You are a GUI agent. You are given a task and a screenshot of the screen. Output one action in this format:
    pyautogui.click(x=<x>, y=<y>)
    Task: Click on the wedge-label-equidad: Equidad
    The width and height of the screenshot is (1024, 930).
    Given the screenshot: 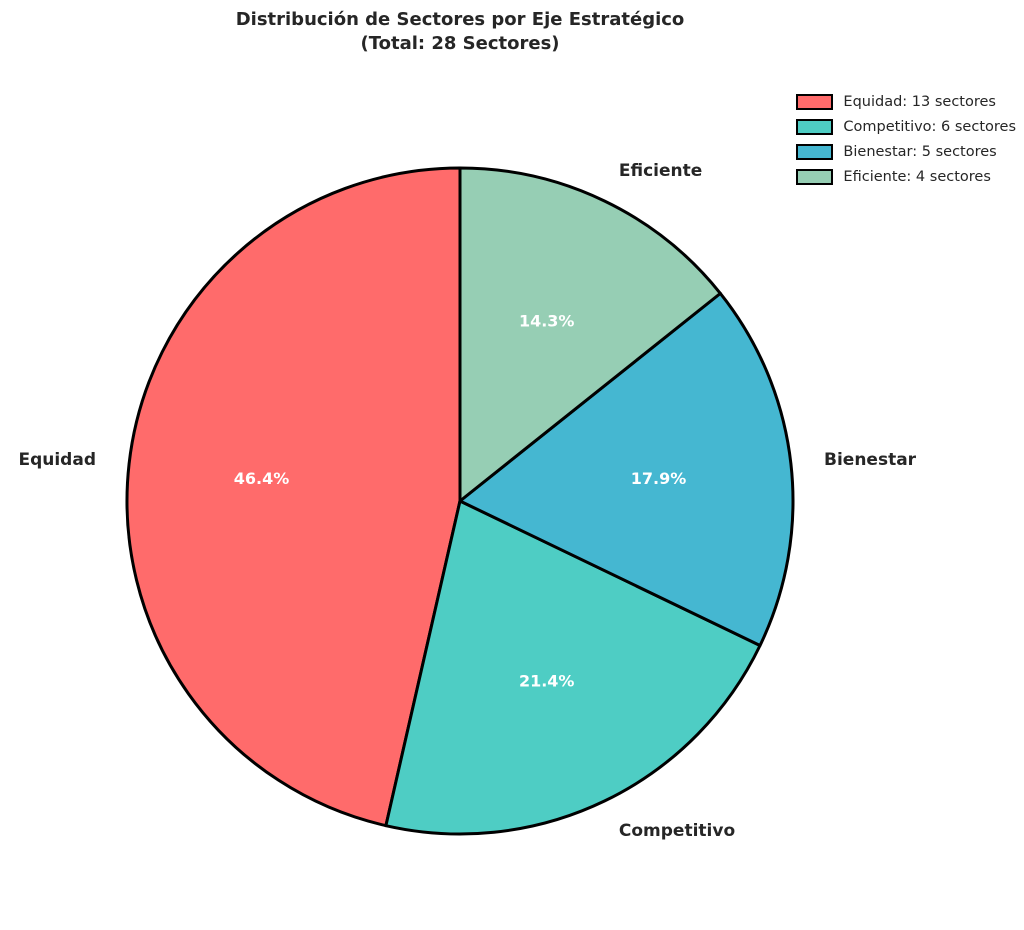 What is the action you would take?
    pyautogui.click(x=57, y=460)
    